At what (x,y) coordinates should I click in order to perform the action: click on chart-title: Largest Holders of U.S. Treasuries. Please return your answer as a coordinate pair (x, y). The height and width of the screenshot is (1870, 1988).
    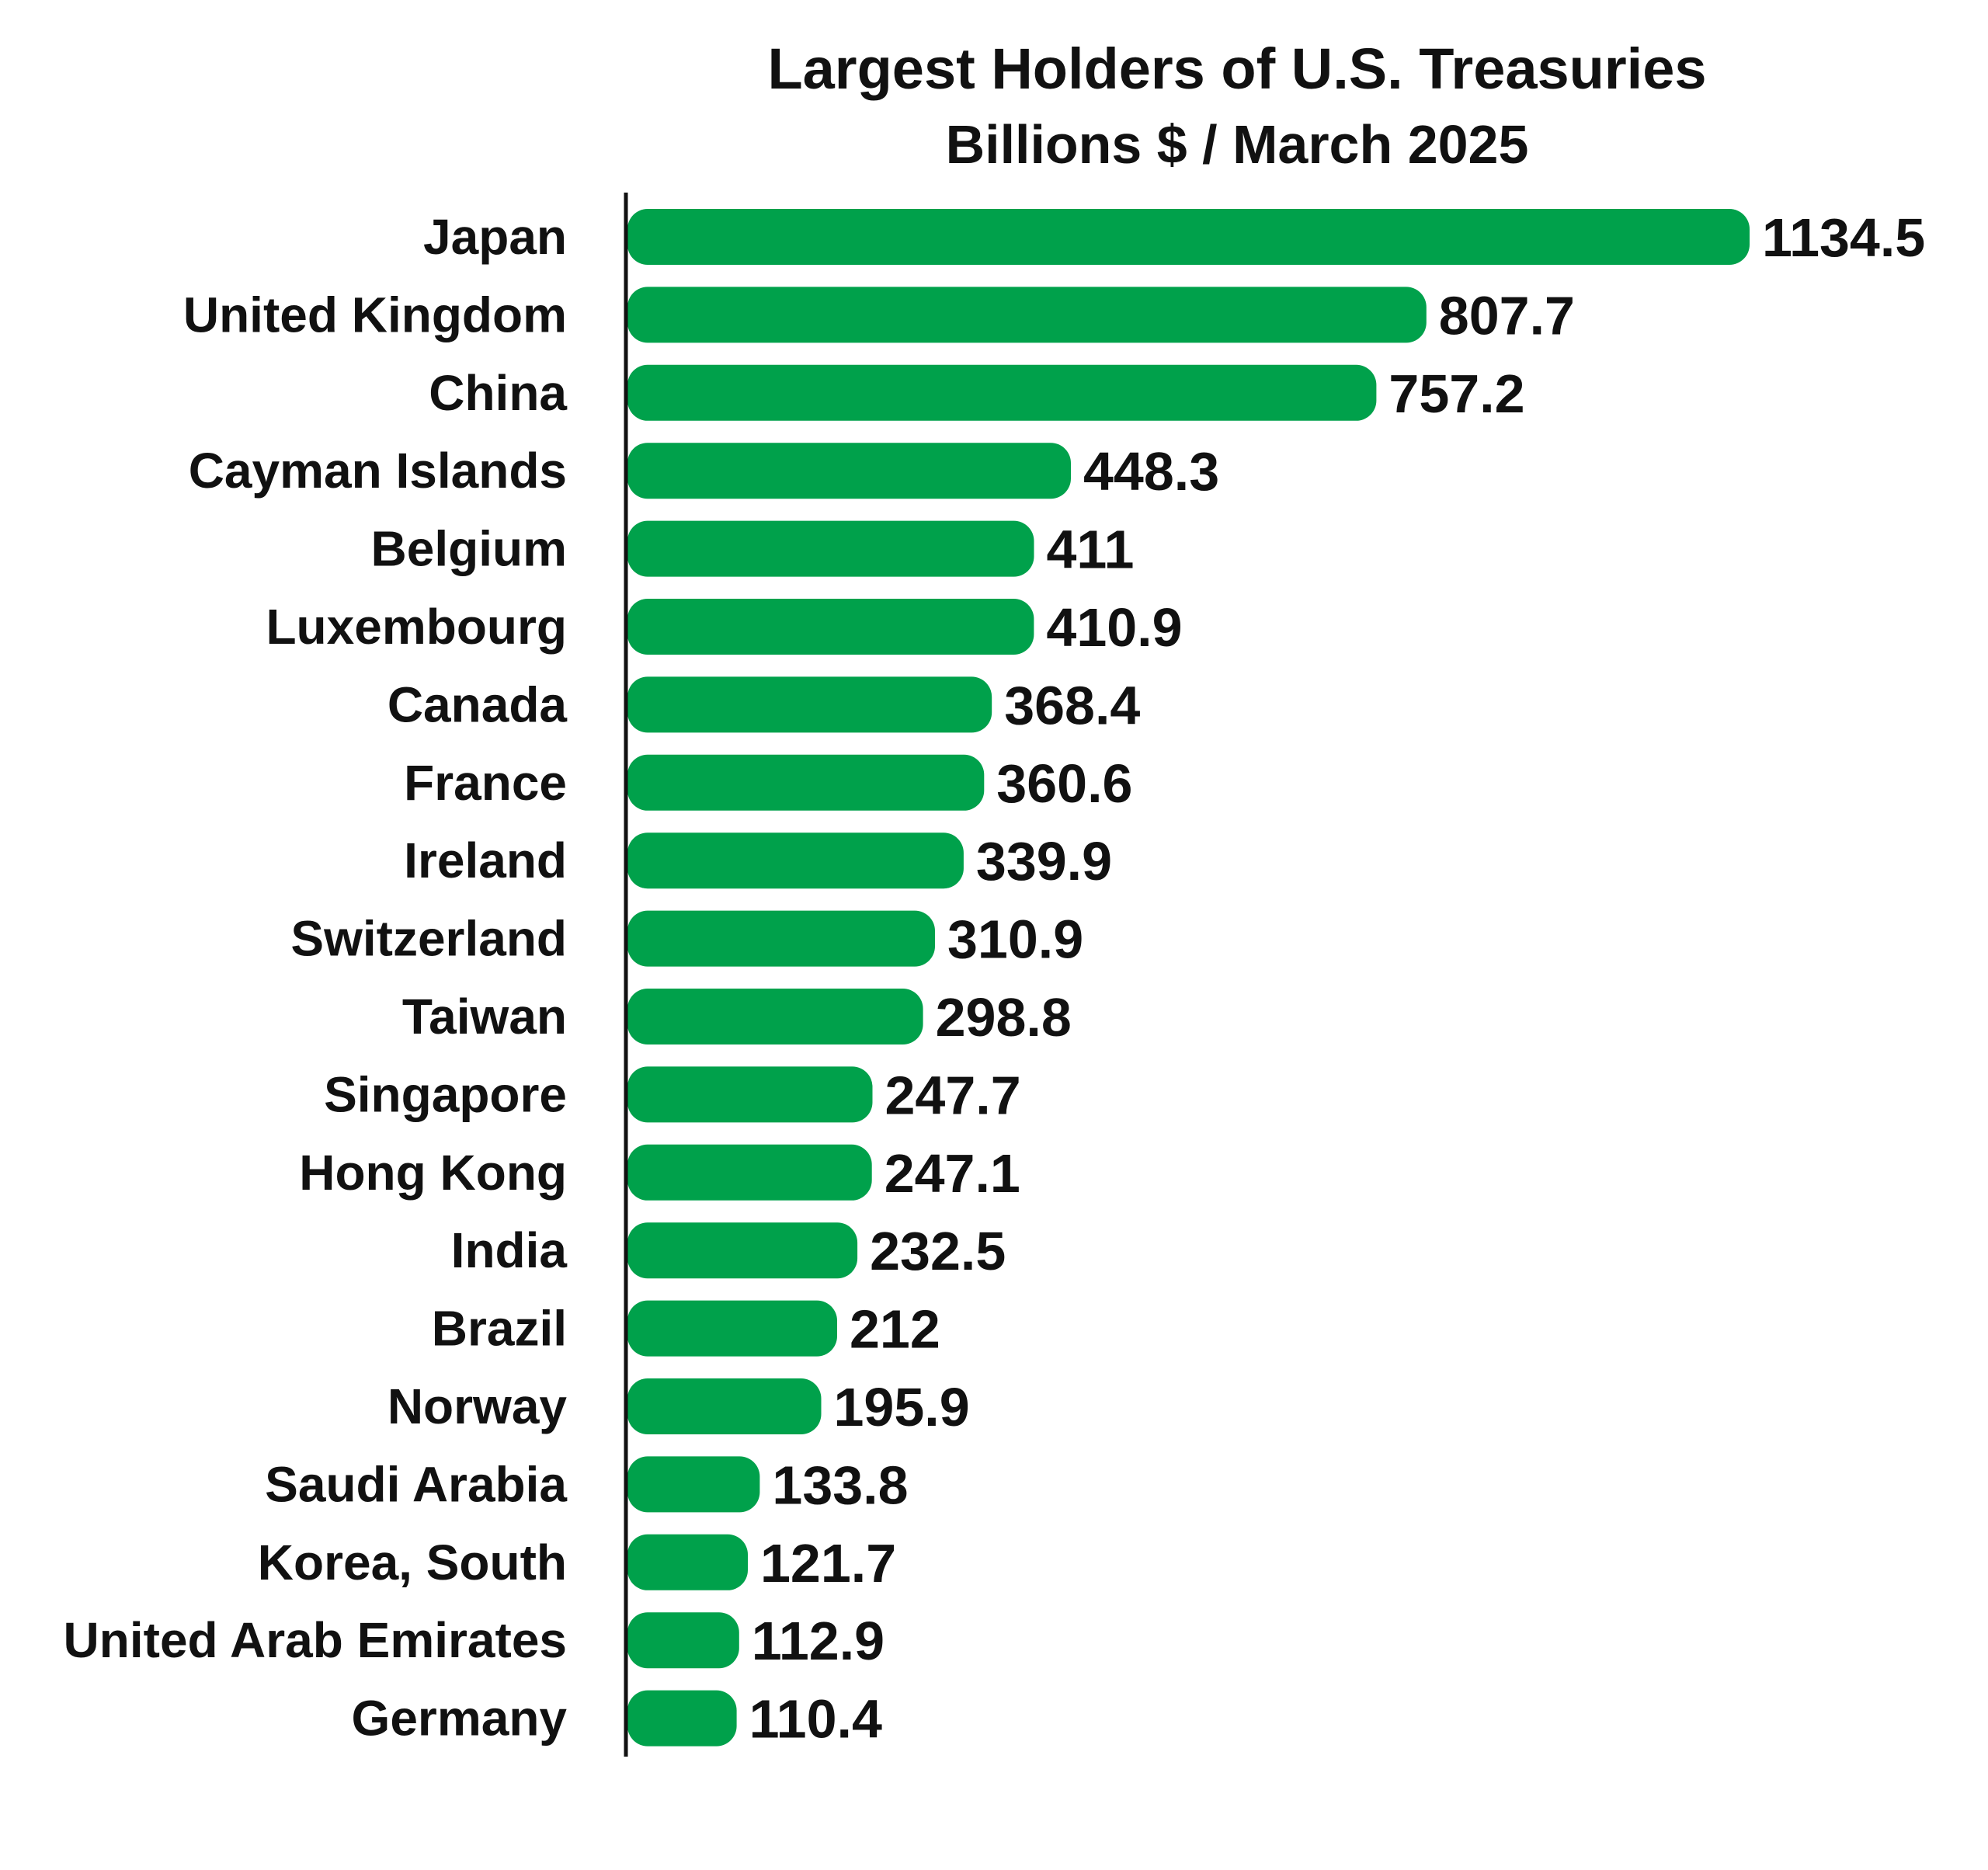
    Looking at the image, I should click on (1237, 68).